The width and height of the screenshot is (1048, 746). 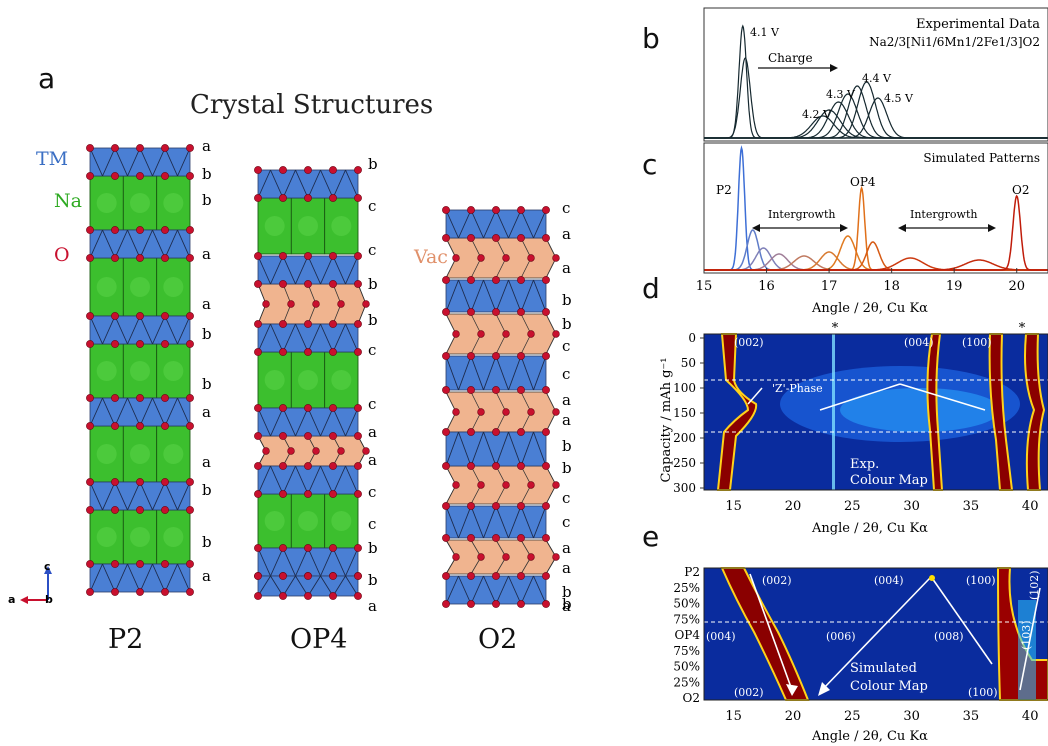 What do you see at coordinates (650, 164) in the screenshot?
I see `panel-c-label: c` at bounding box center [650, 164].